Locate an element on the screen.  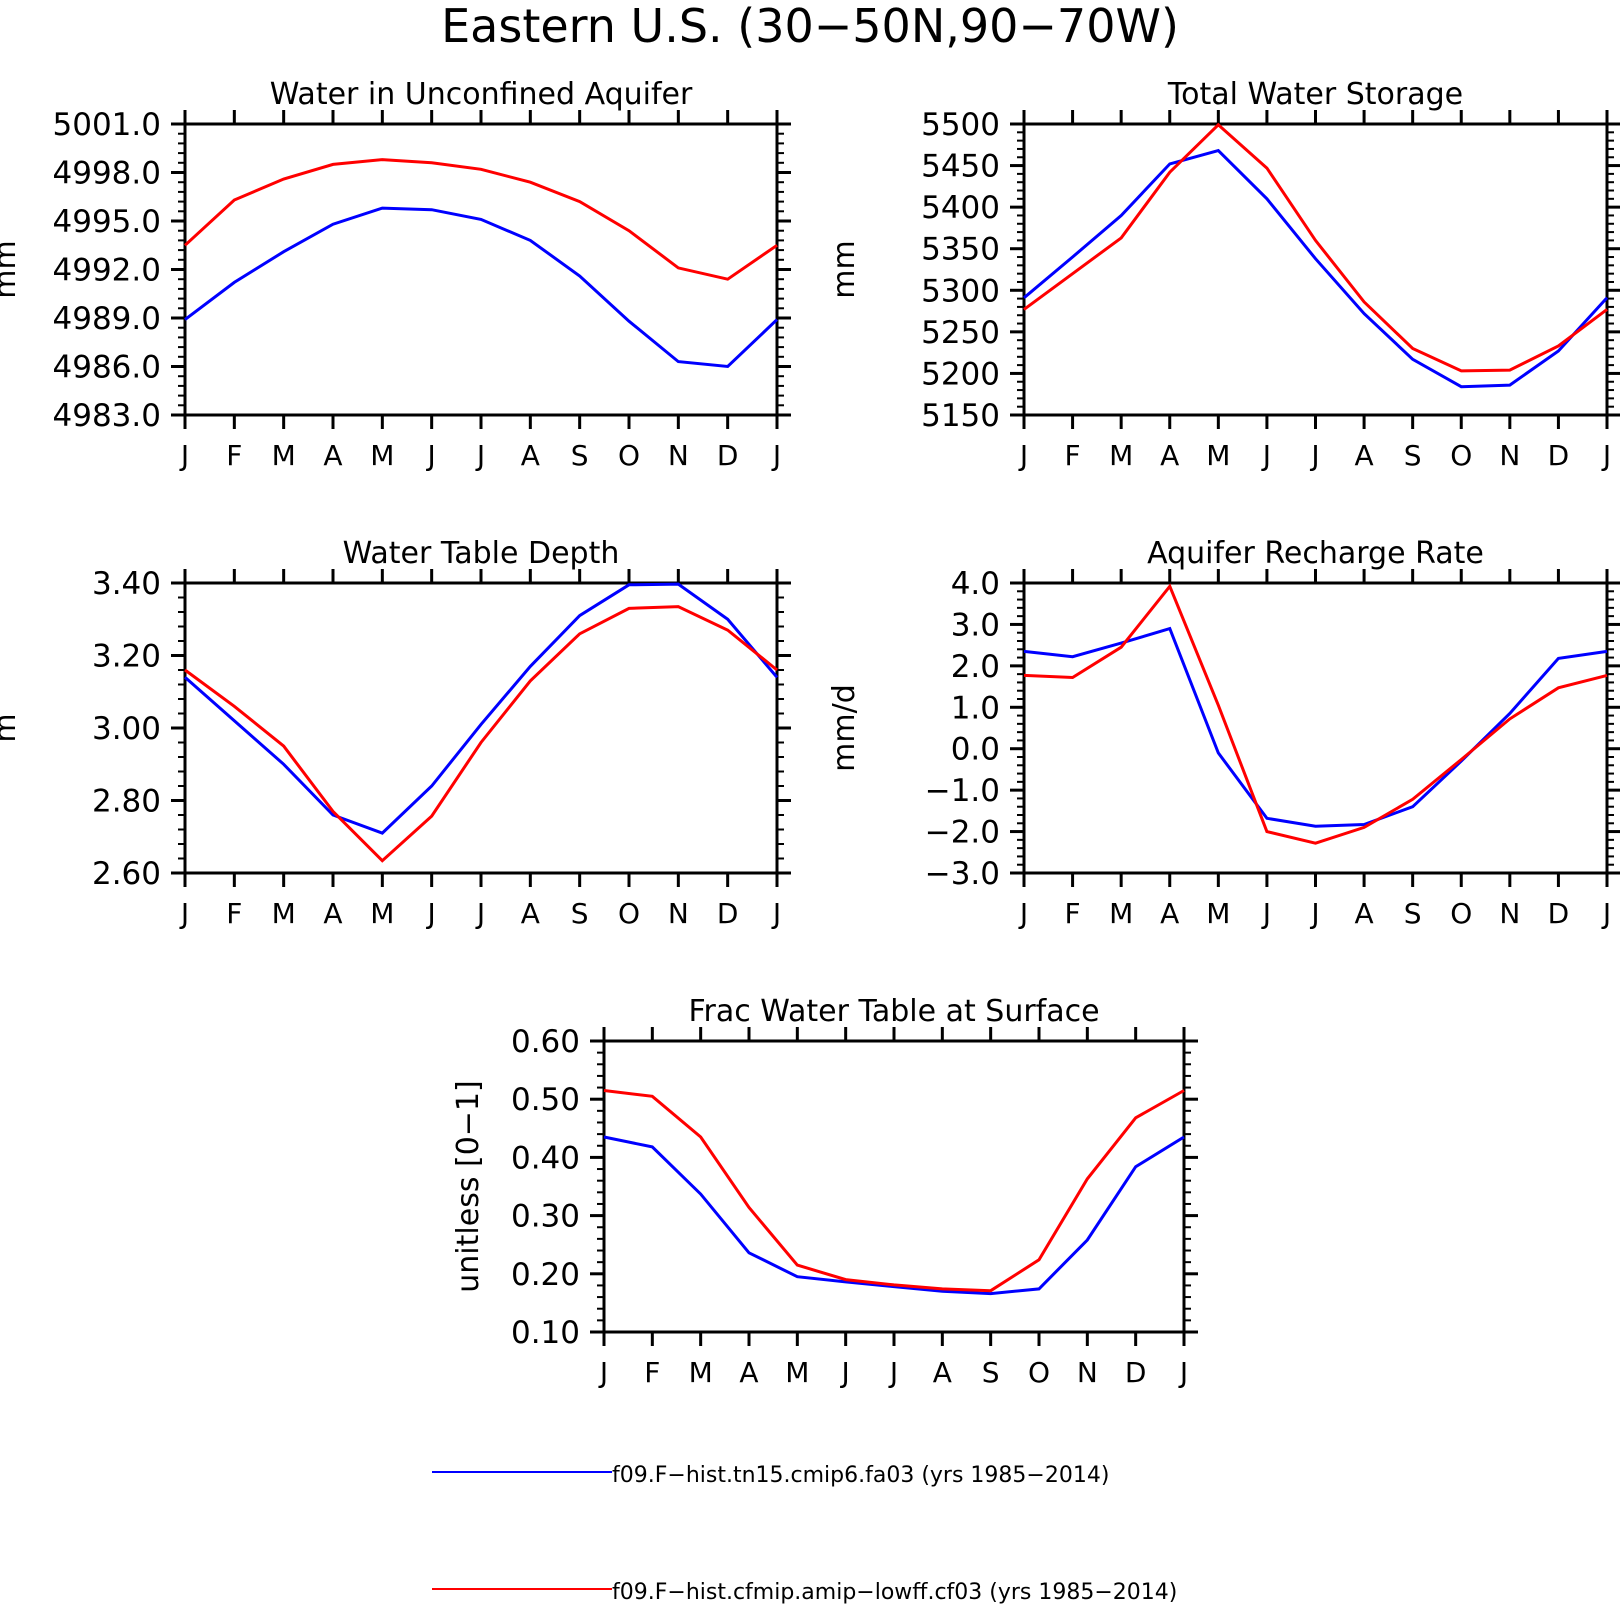
y-tick-label: 5350 is located at coordinates (960, 250).